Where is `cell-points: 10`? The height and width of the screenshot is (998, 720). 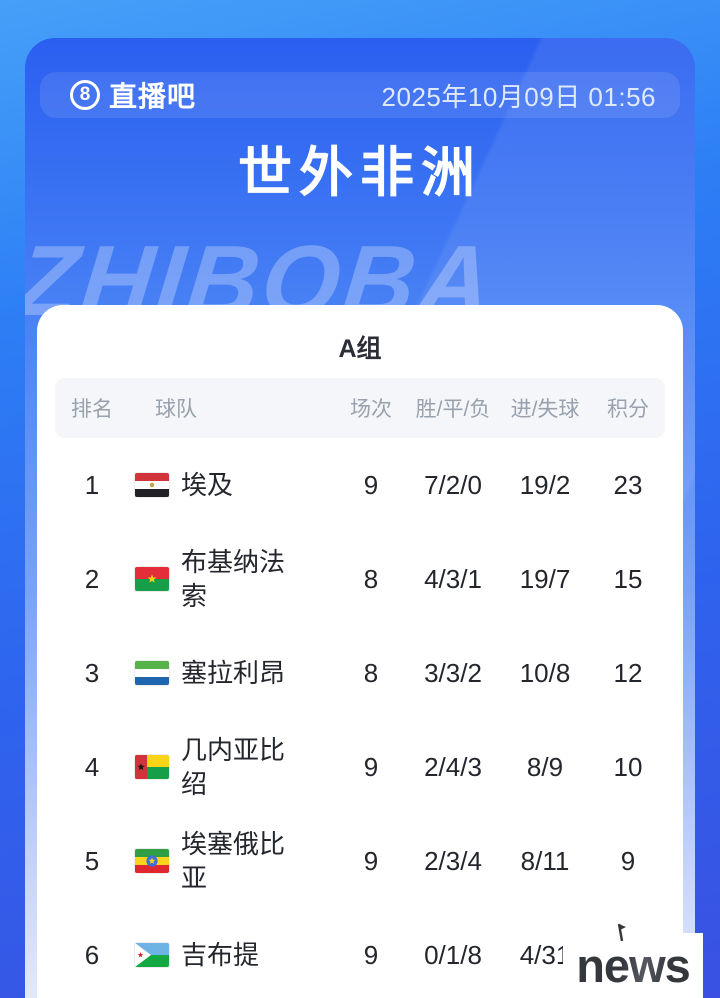
cell-points: 10 is located at coordinates (628, 766).